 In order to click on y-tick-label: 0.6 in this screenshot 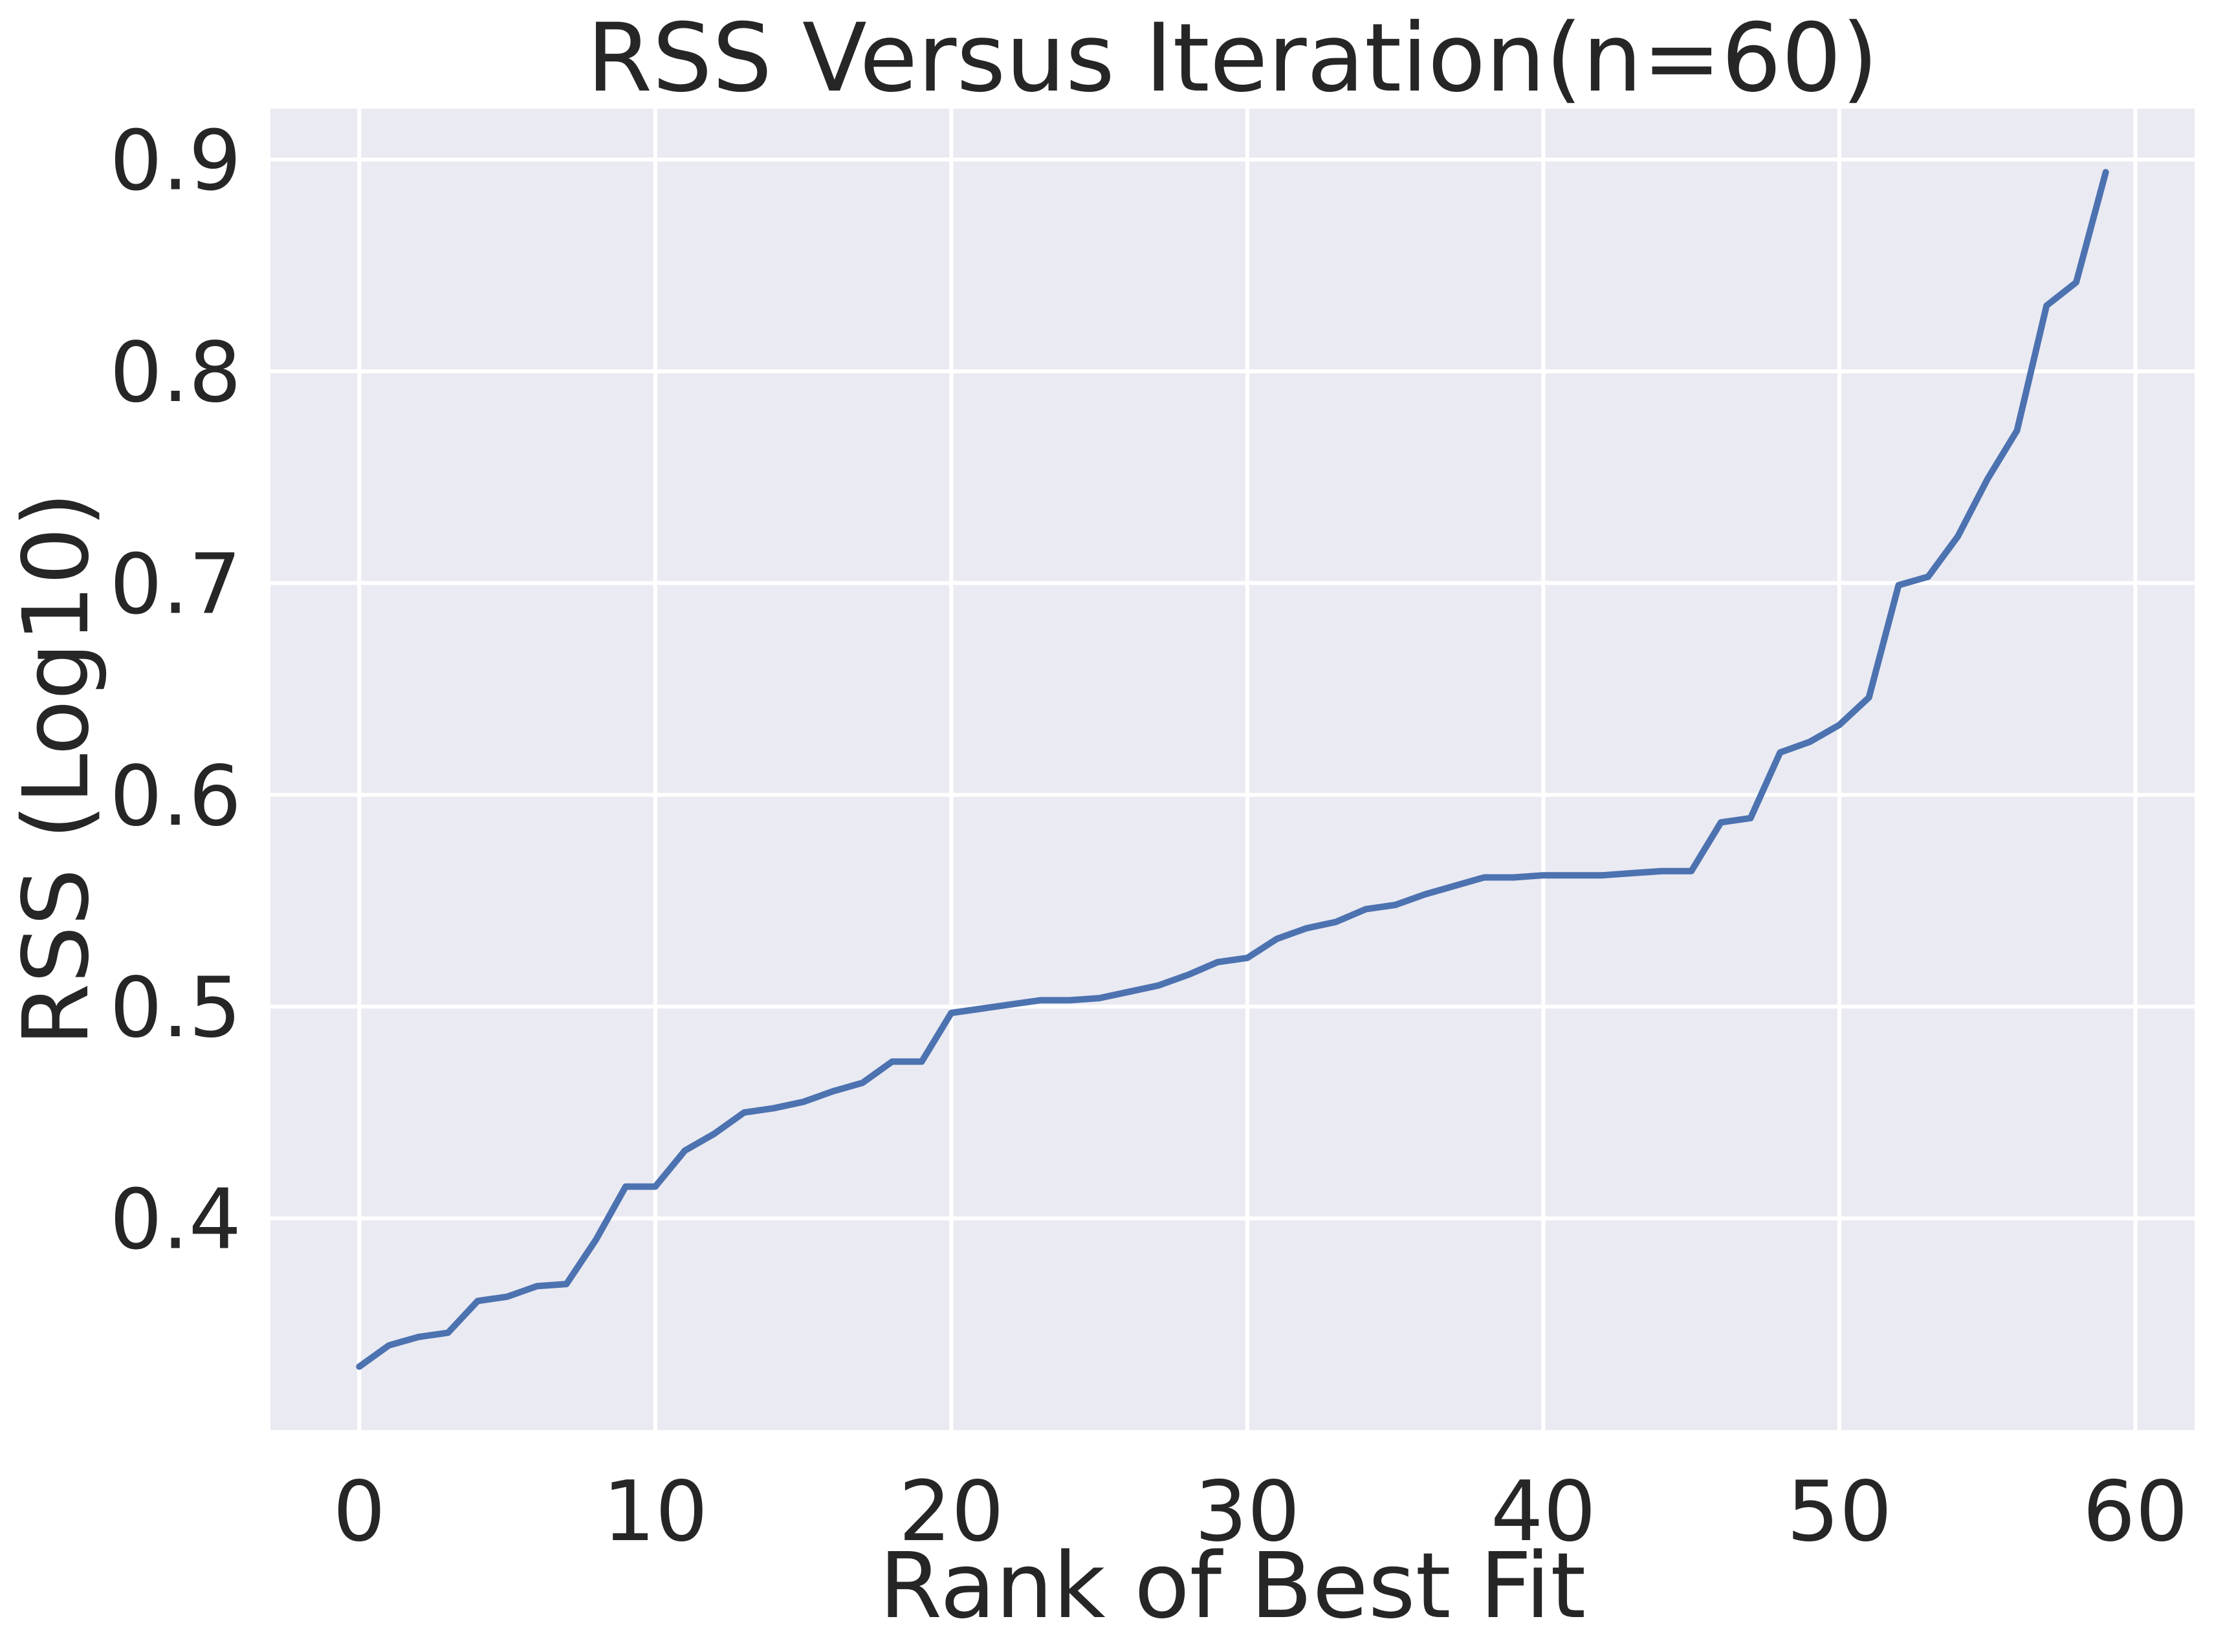, I will do `click(175, 796)`.